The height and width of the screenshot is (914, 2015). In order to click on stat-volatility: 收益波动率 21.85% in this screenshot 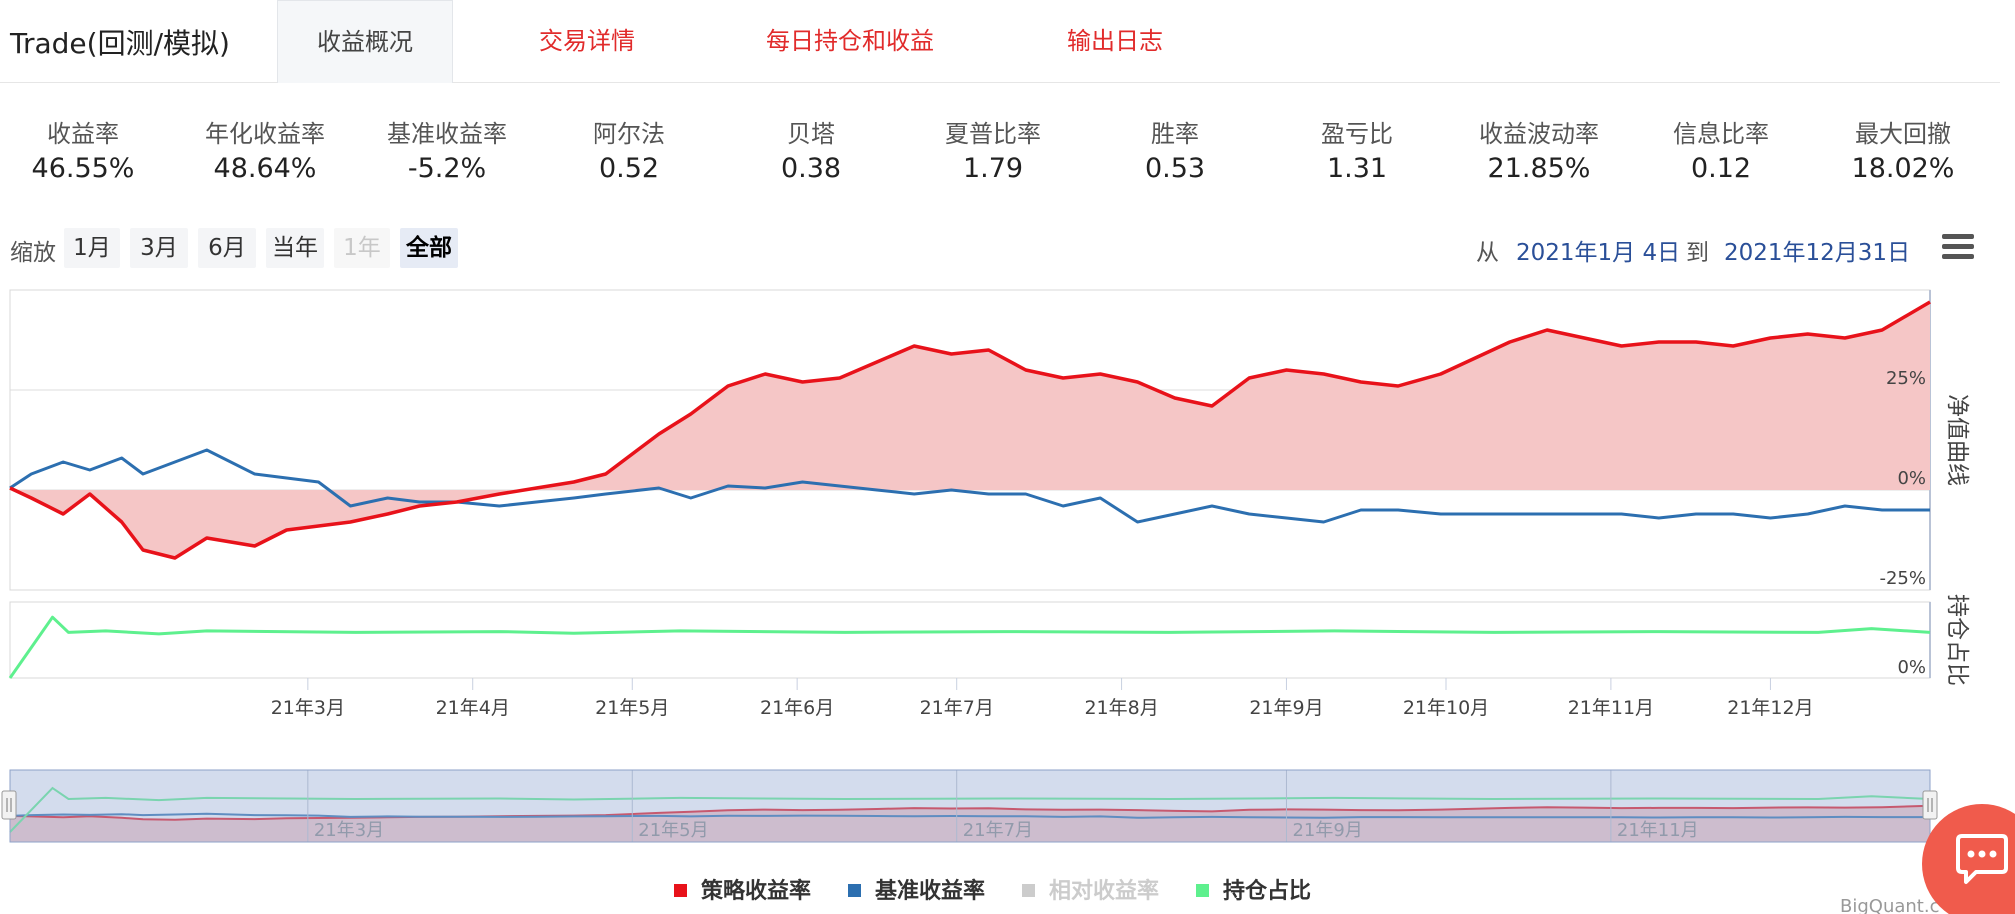, I will do `click(1539, 149)`.